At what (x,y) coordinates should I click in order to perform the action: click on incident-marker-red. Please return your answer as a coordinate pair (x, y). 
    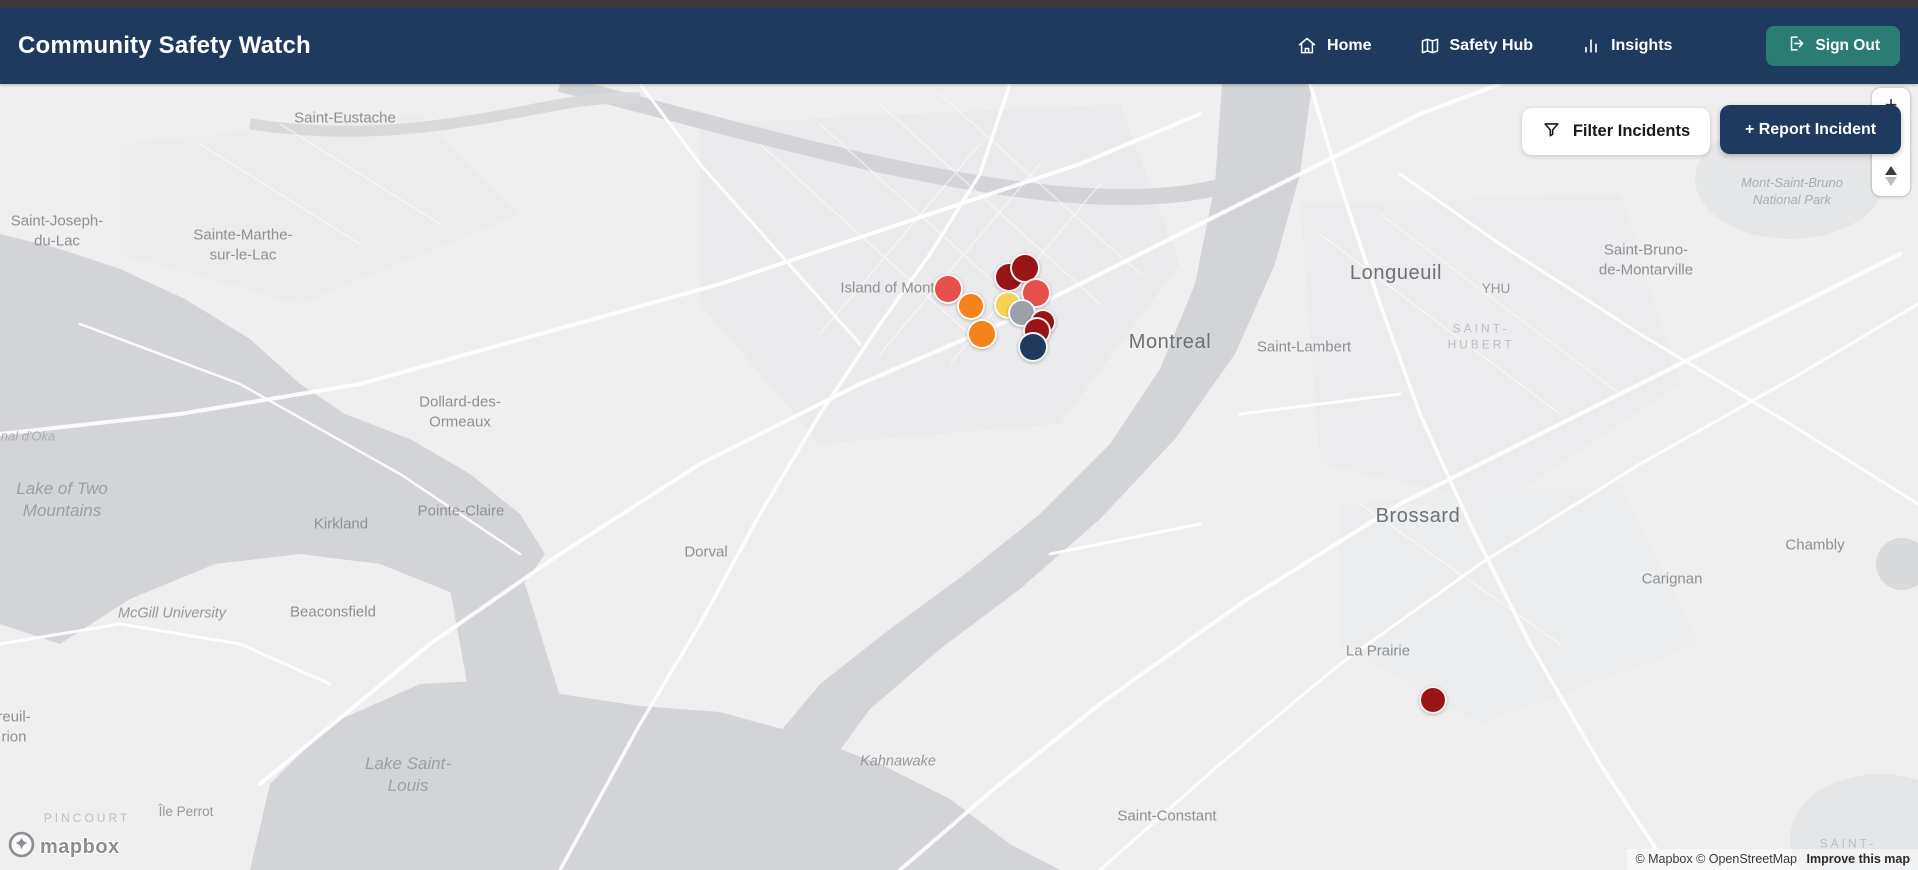
    Looking at the image, I should click on (1036, 293).